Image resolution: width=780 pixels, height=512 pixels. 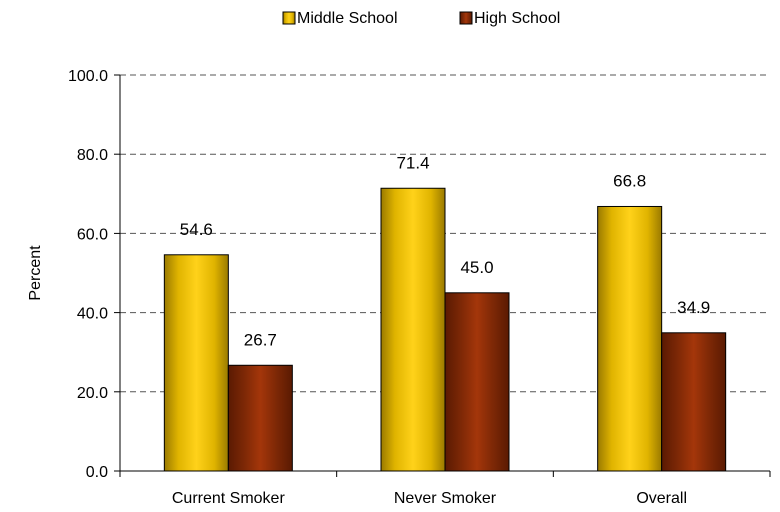 What do you see at coordinates (347, 18) in the screenshot?
I see `legend-label-middle-school: Middle School` at bounding box center [347, 18].